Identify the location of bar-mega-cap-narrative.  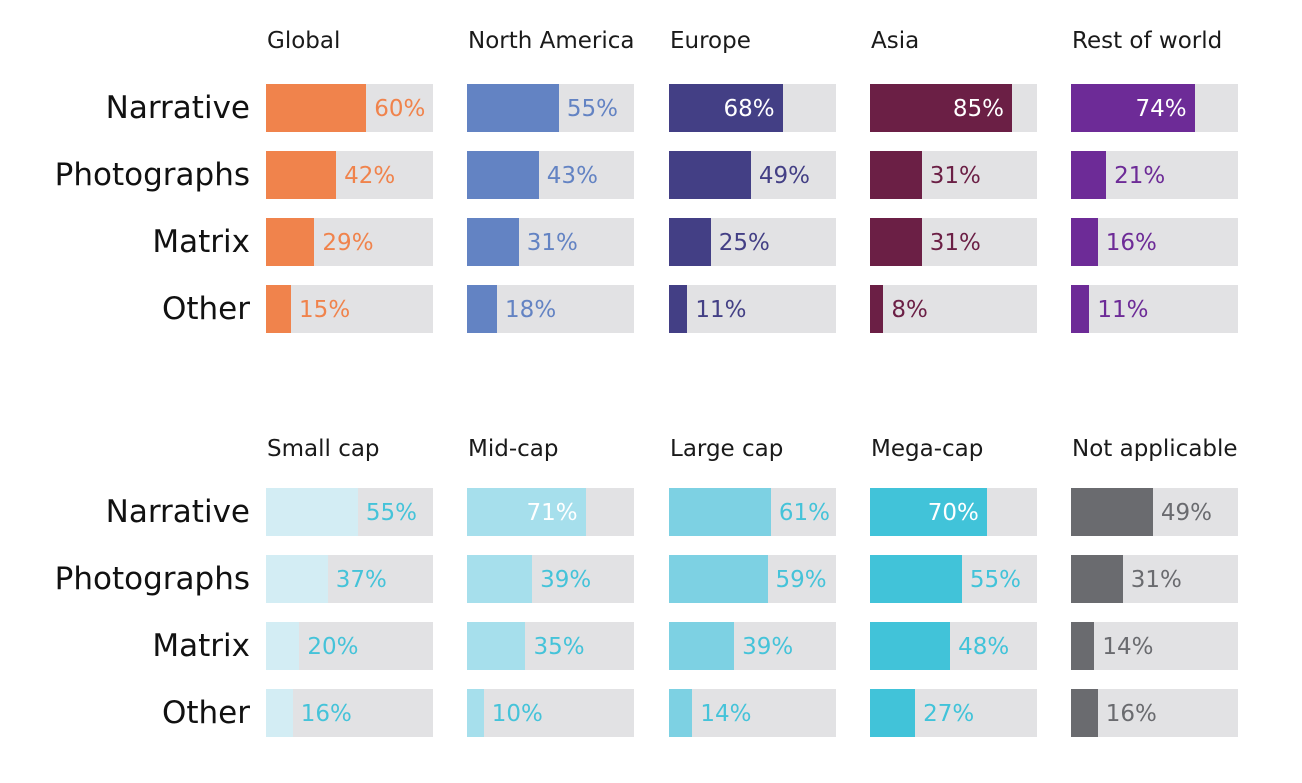
(928, 512).